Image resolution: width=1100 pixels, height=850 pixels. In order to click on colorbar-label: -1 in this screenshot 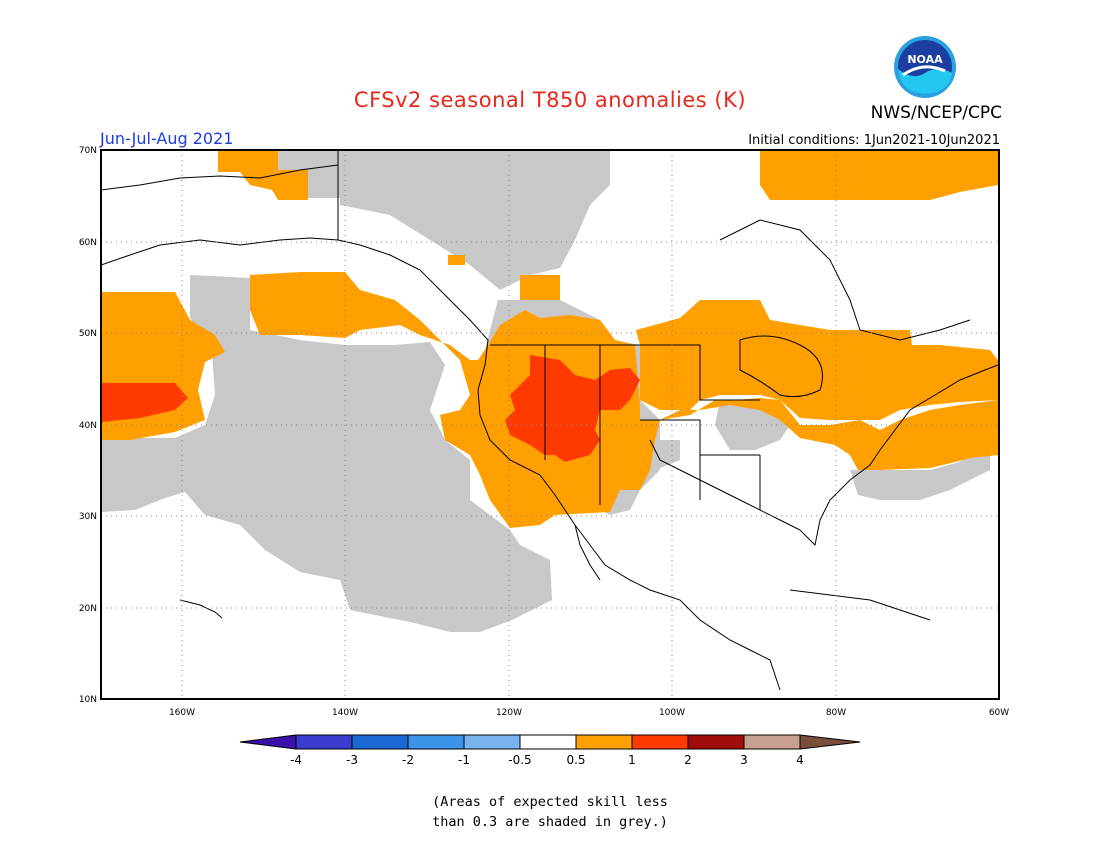, I will do `click(464, 760)`.